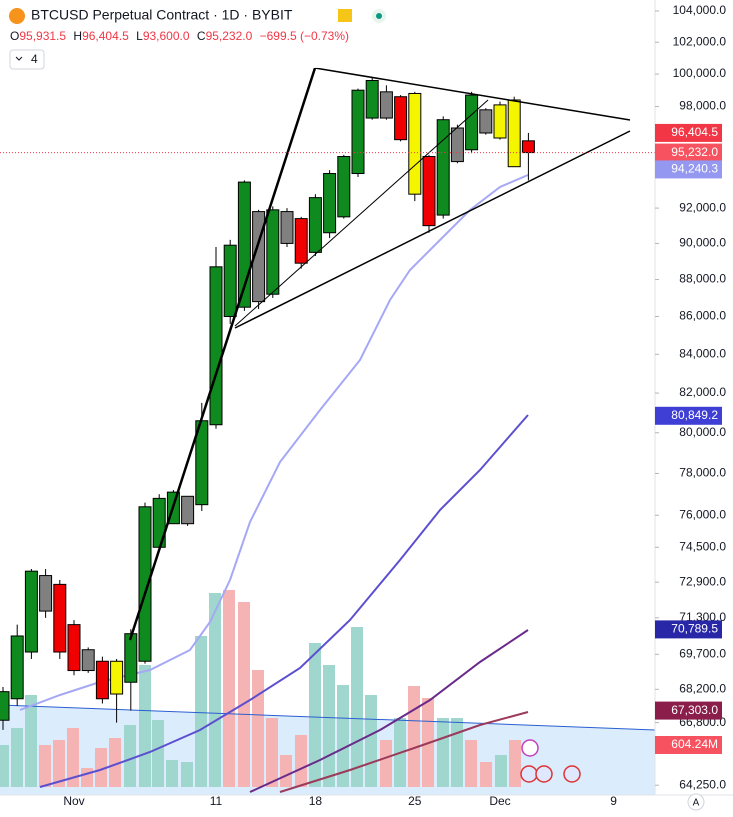  I want to click on ohlc-value: 96,404.5, so click(105, 36).